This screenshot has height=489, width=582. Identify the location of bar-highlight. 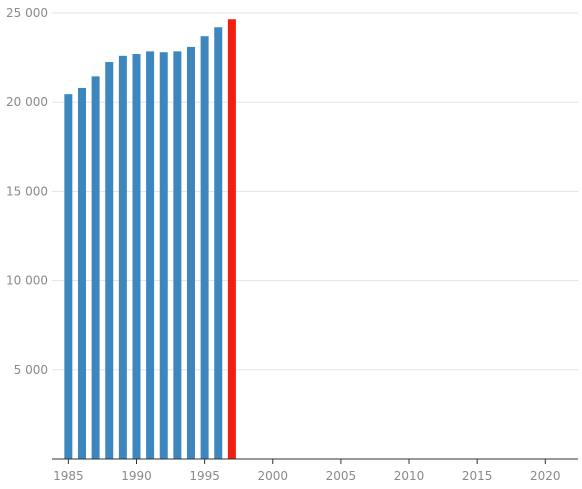
(231, 239).